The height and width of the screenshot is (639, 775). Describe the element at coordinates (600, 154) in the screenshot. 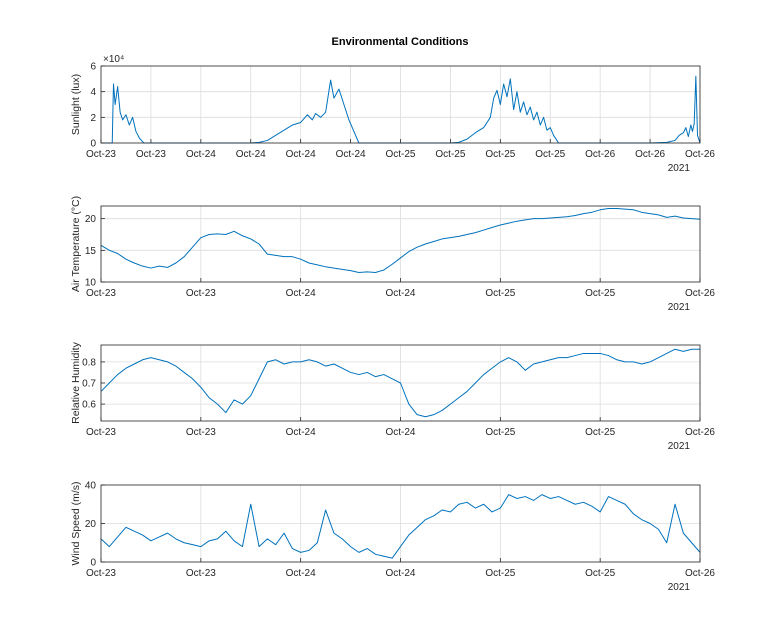

I see `sunlight-xtick-label-10: Oct-26` at that location.